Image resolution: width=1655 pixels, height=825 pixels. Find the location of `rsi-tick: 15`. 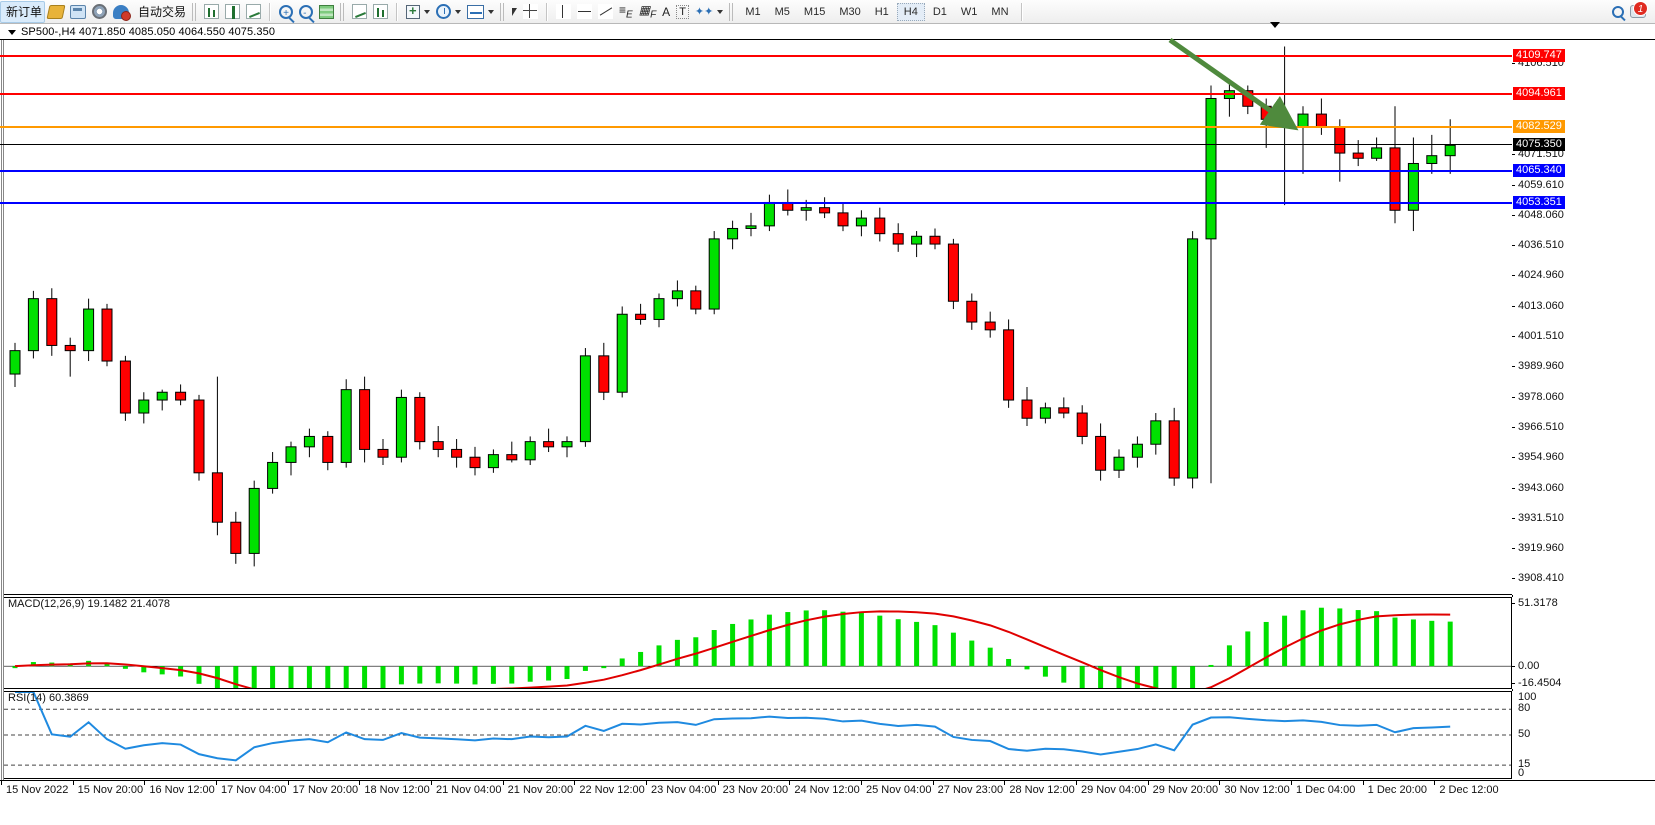

rsi-tick: 15 is located at coordinates (1524, 764).